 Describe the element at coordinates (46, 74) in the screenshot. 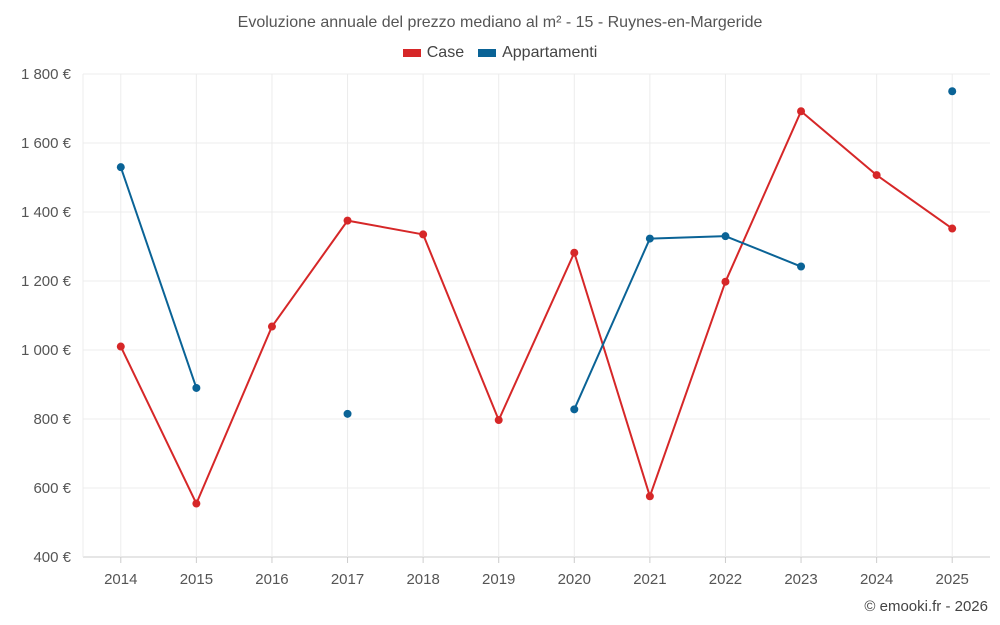

I see `y-tick-label: 1 800 €` at that location.